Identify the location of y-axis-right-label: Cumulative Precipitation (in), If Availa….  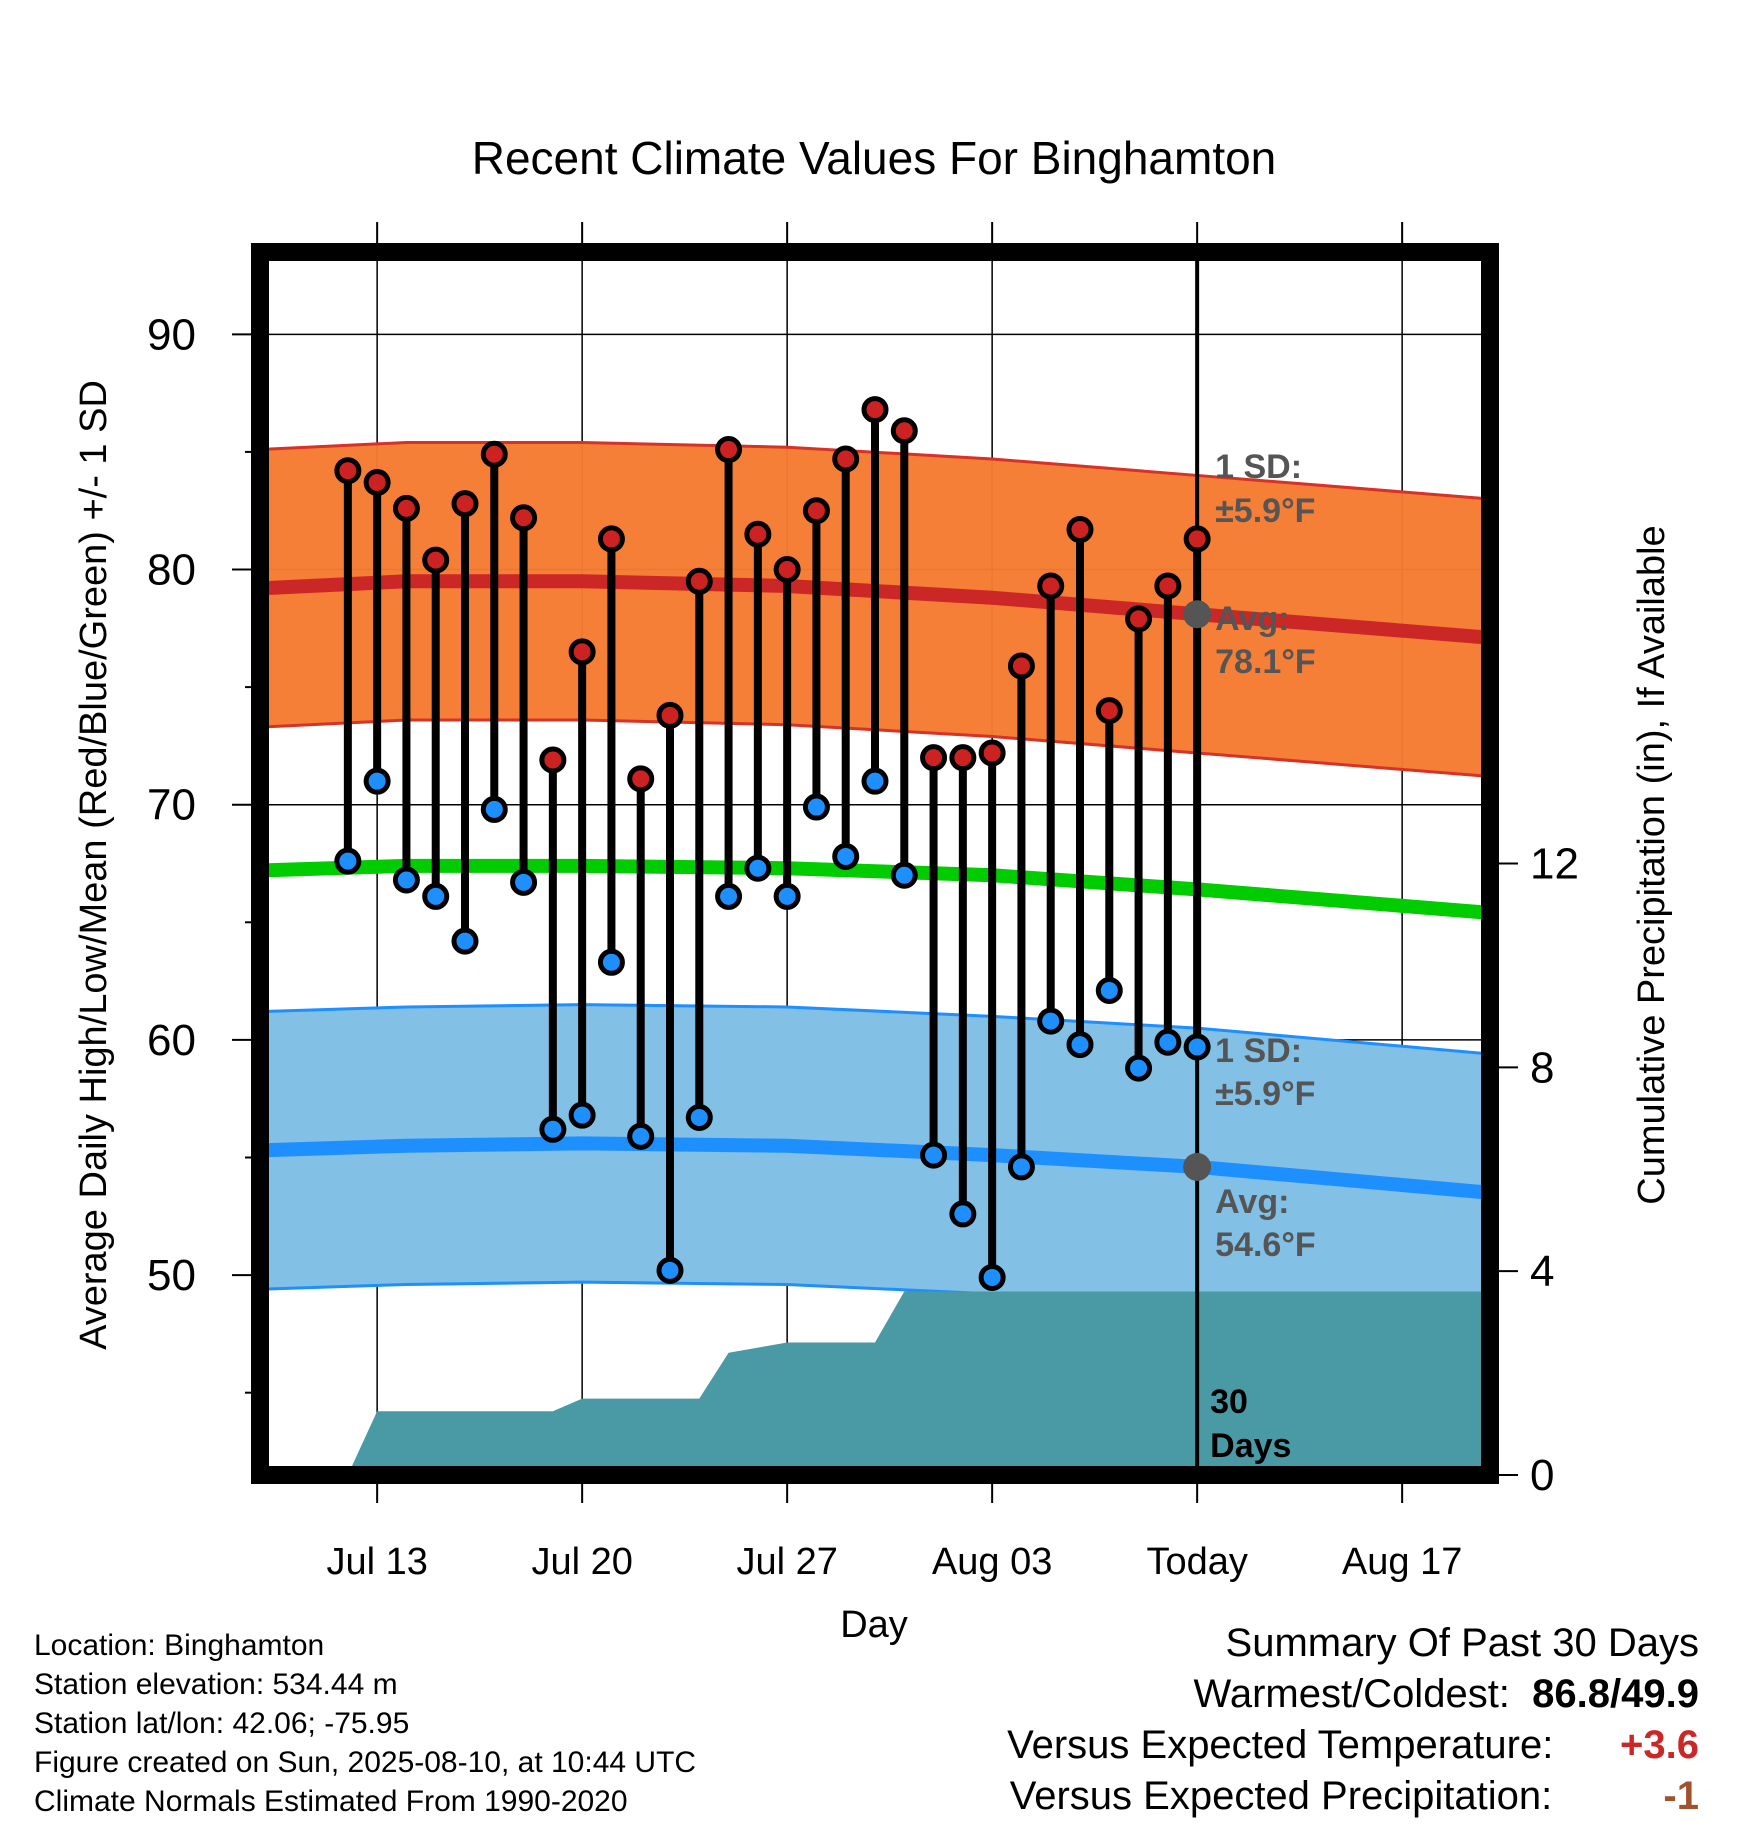
(1652, 864).